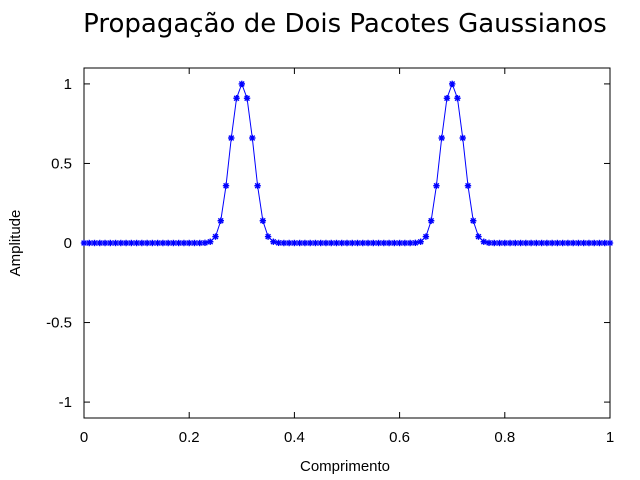 The image size is (640, 480). I want to click on x-tick-label: 0.2, so click(189, 437).